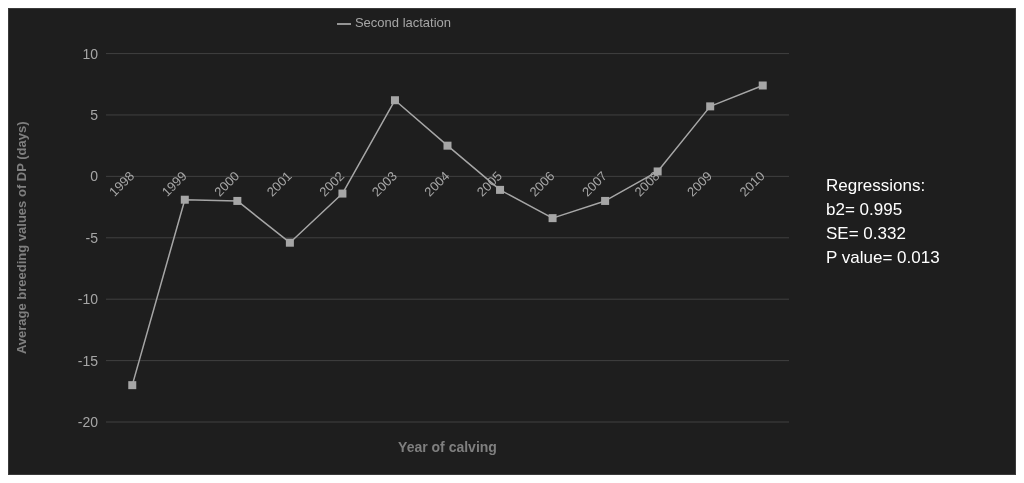  What do you see at coordinates (90, 53) in the screenshot?
I see `y-tick-label: 10` at bounding box center [90, 53].